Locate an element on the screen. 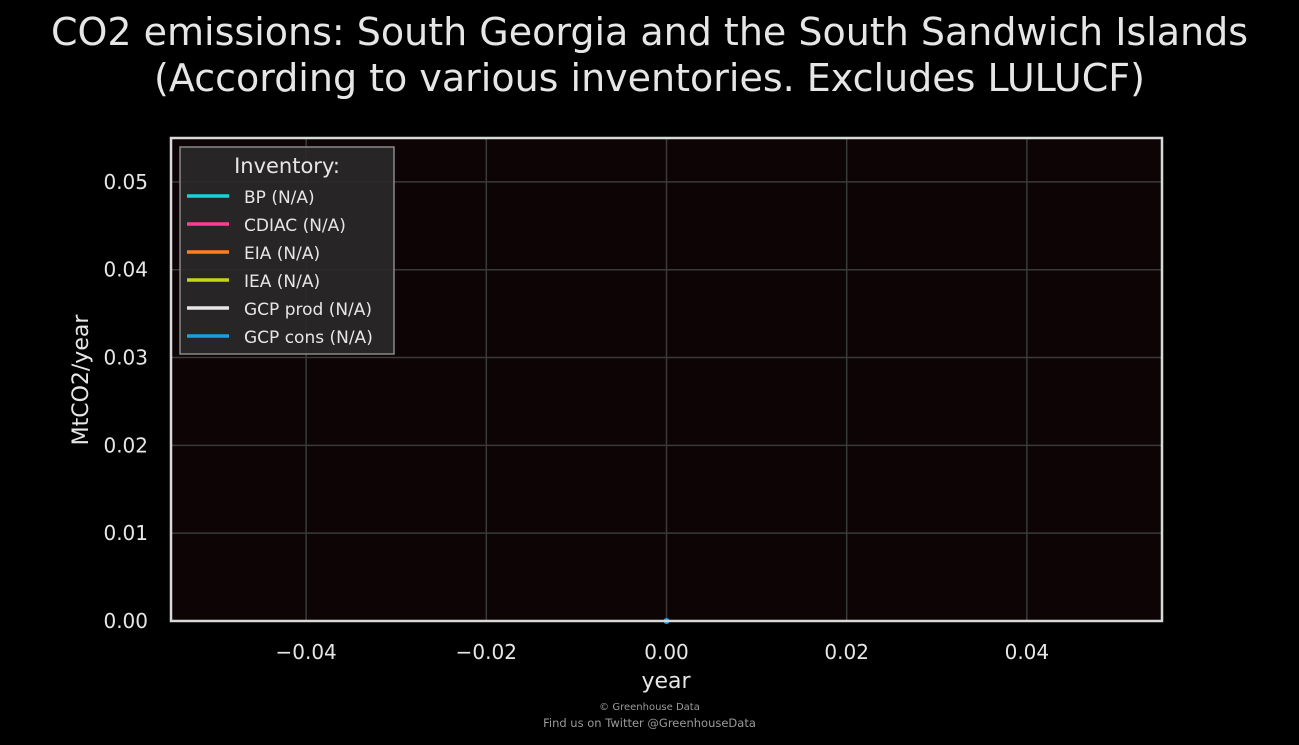 The width and height of the screenshot is (1299, 745). x-tick-label: 0.00 is located at coordinates (666, 652).